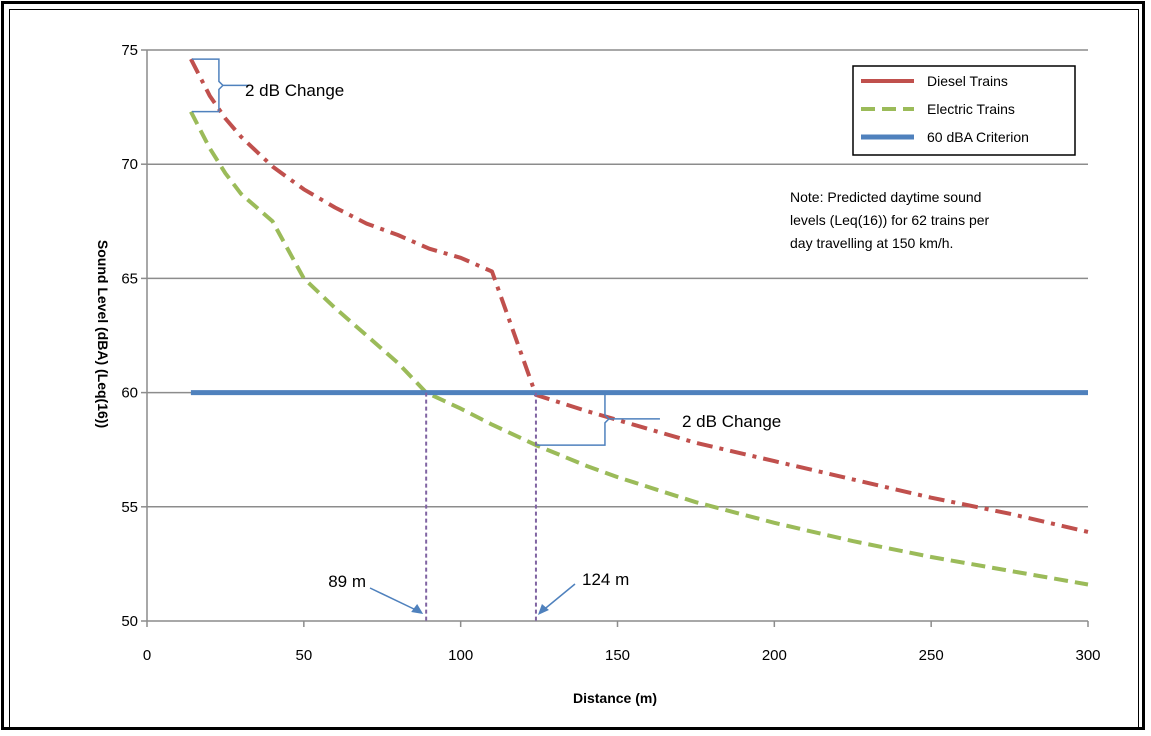 The image size is (1151, 736). Describe the element at coordinates (1087, 655) in the screenshot. I see `x-tick-label-300: 300` at that location.